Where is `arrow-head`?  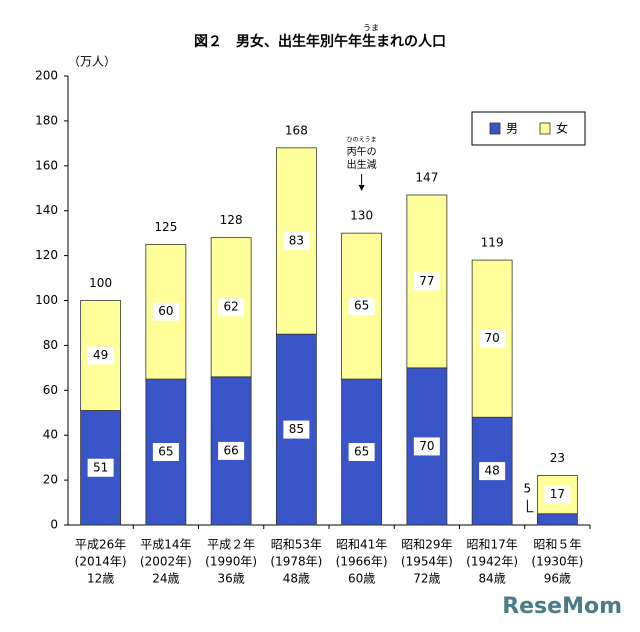 arrow-head is located at coordinates (361, 188).